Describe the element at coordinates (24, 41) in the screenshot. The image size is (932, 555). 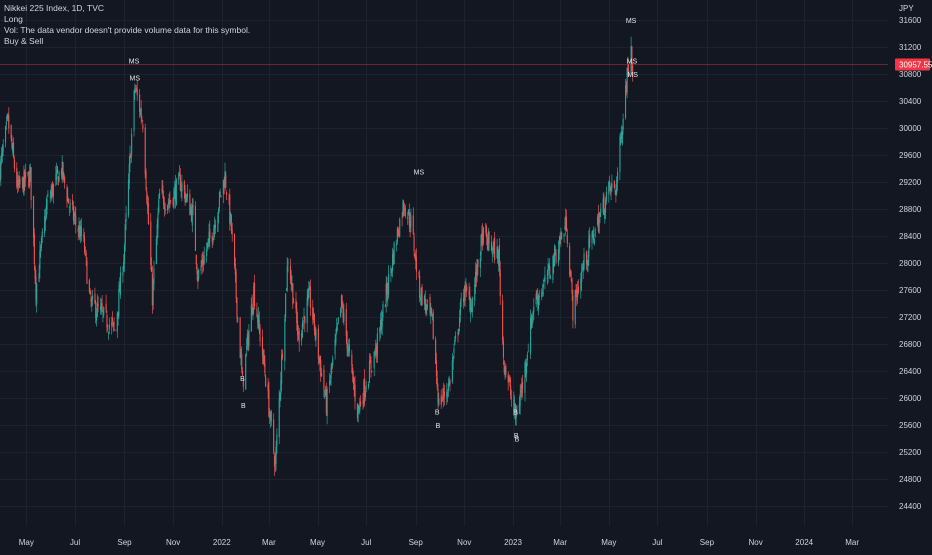
I see `legend-buy-sell: Buy & Sell` at that location.